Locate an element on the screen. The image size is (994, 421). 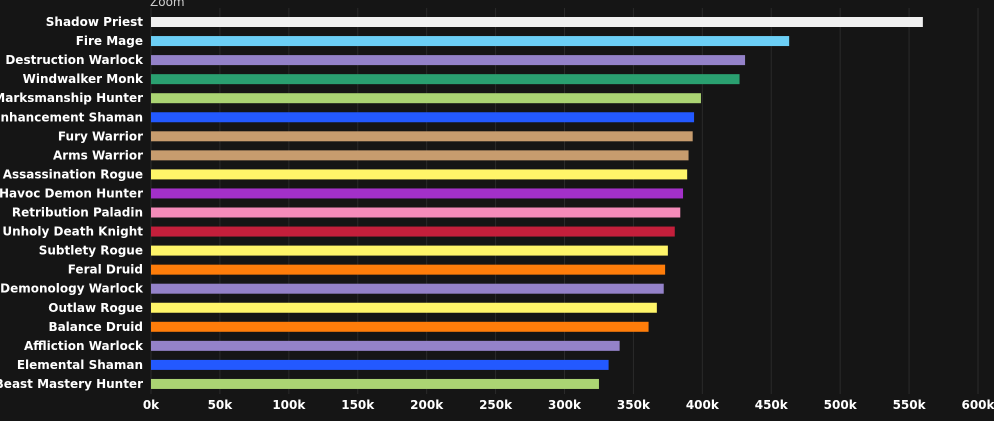
x-tick-label: 0k is located at coordinates (151, 405).